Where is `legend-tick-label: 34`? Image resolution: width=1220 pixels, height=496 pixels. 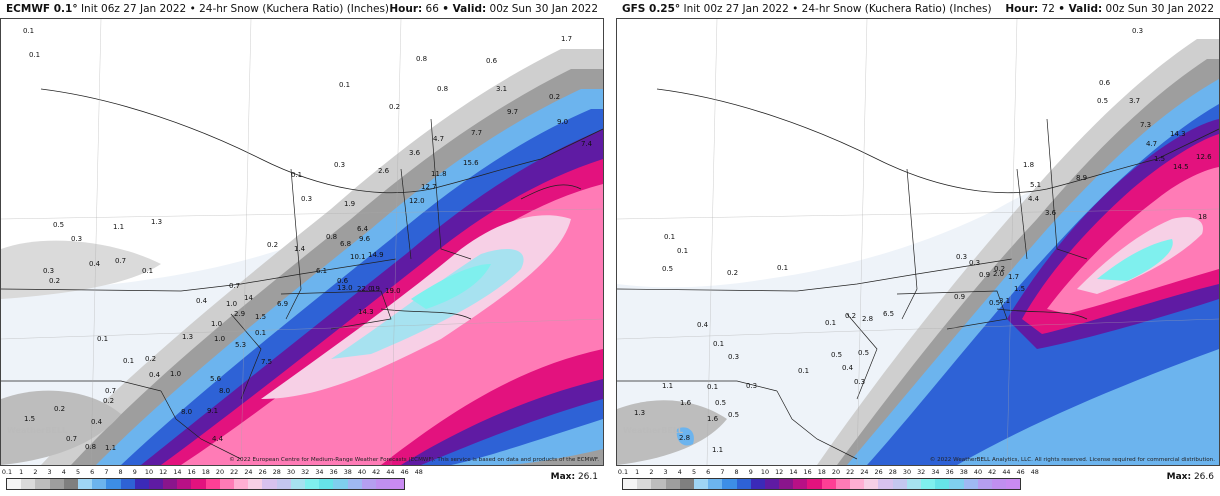
legend-tick-label: 34 is located at coordinates (319, 472).